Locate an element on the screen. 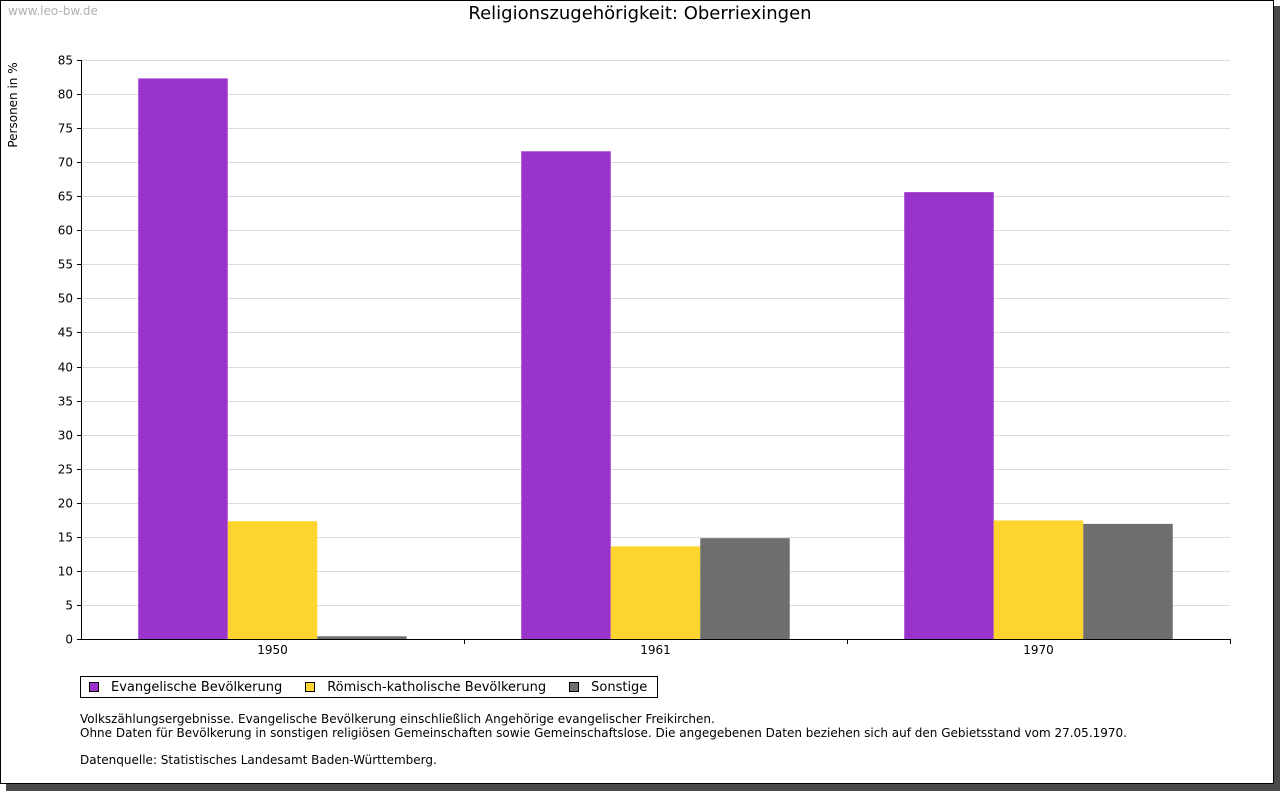  x-tick-label-1961: 1961 is located at coordinates (655, 650).